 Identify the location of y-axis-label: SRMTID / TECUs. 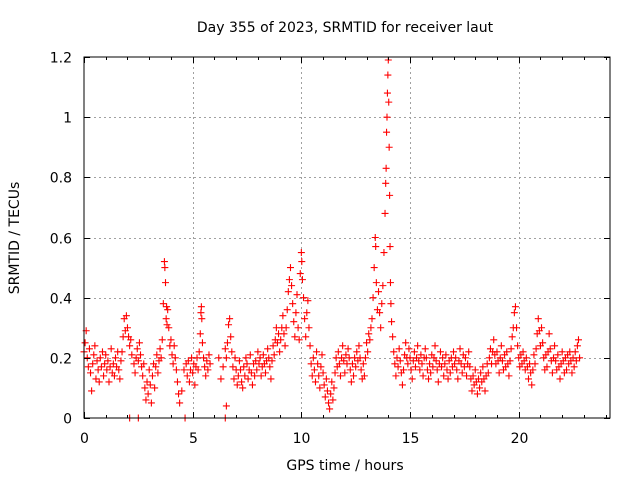
(15, 238).